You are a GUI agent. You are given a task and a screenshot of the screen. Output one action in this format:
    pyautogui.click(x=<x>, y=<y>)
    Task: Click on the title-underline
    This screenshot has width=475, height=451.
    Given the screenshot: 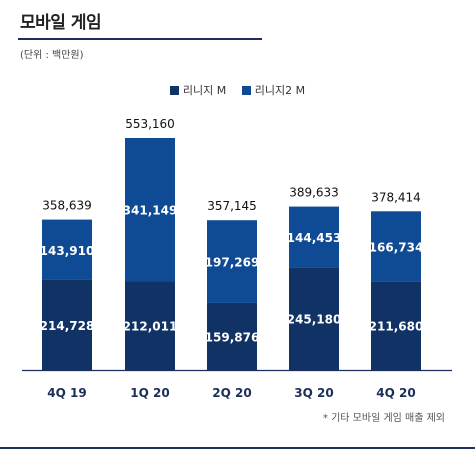 What is the action you would take?
    pyautogui.click(x=140, y=39)
    